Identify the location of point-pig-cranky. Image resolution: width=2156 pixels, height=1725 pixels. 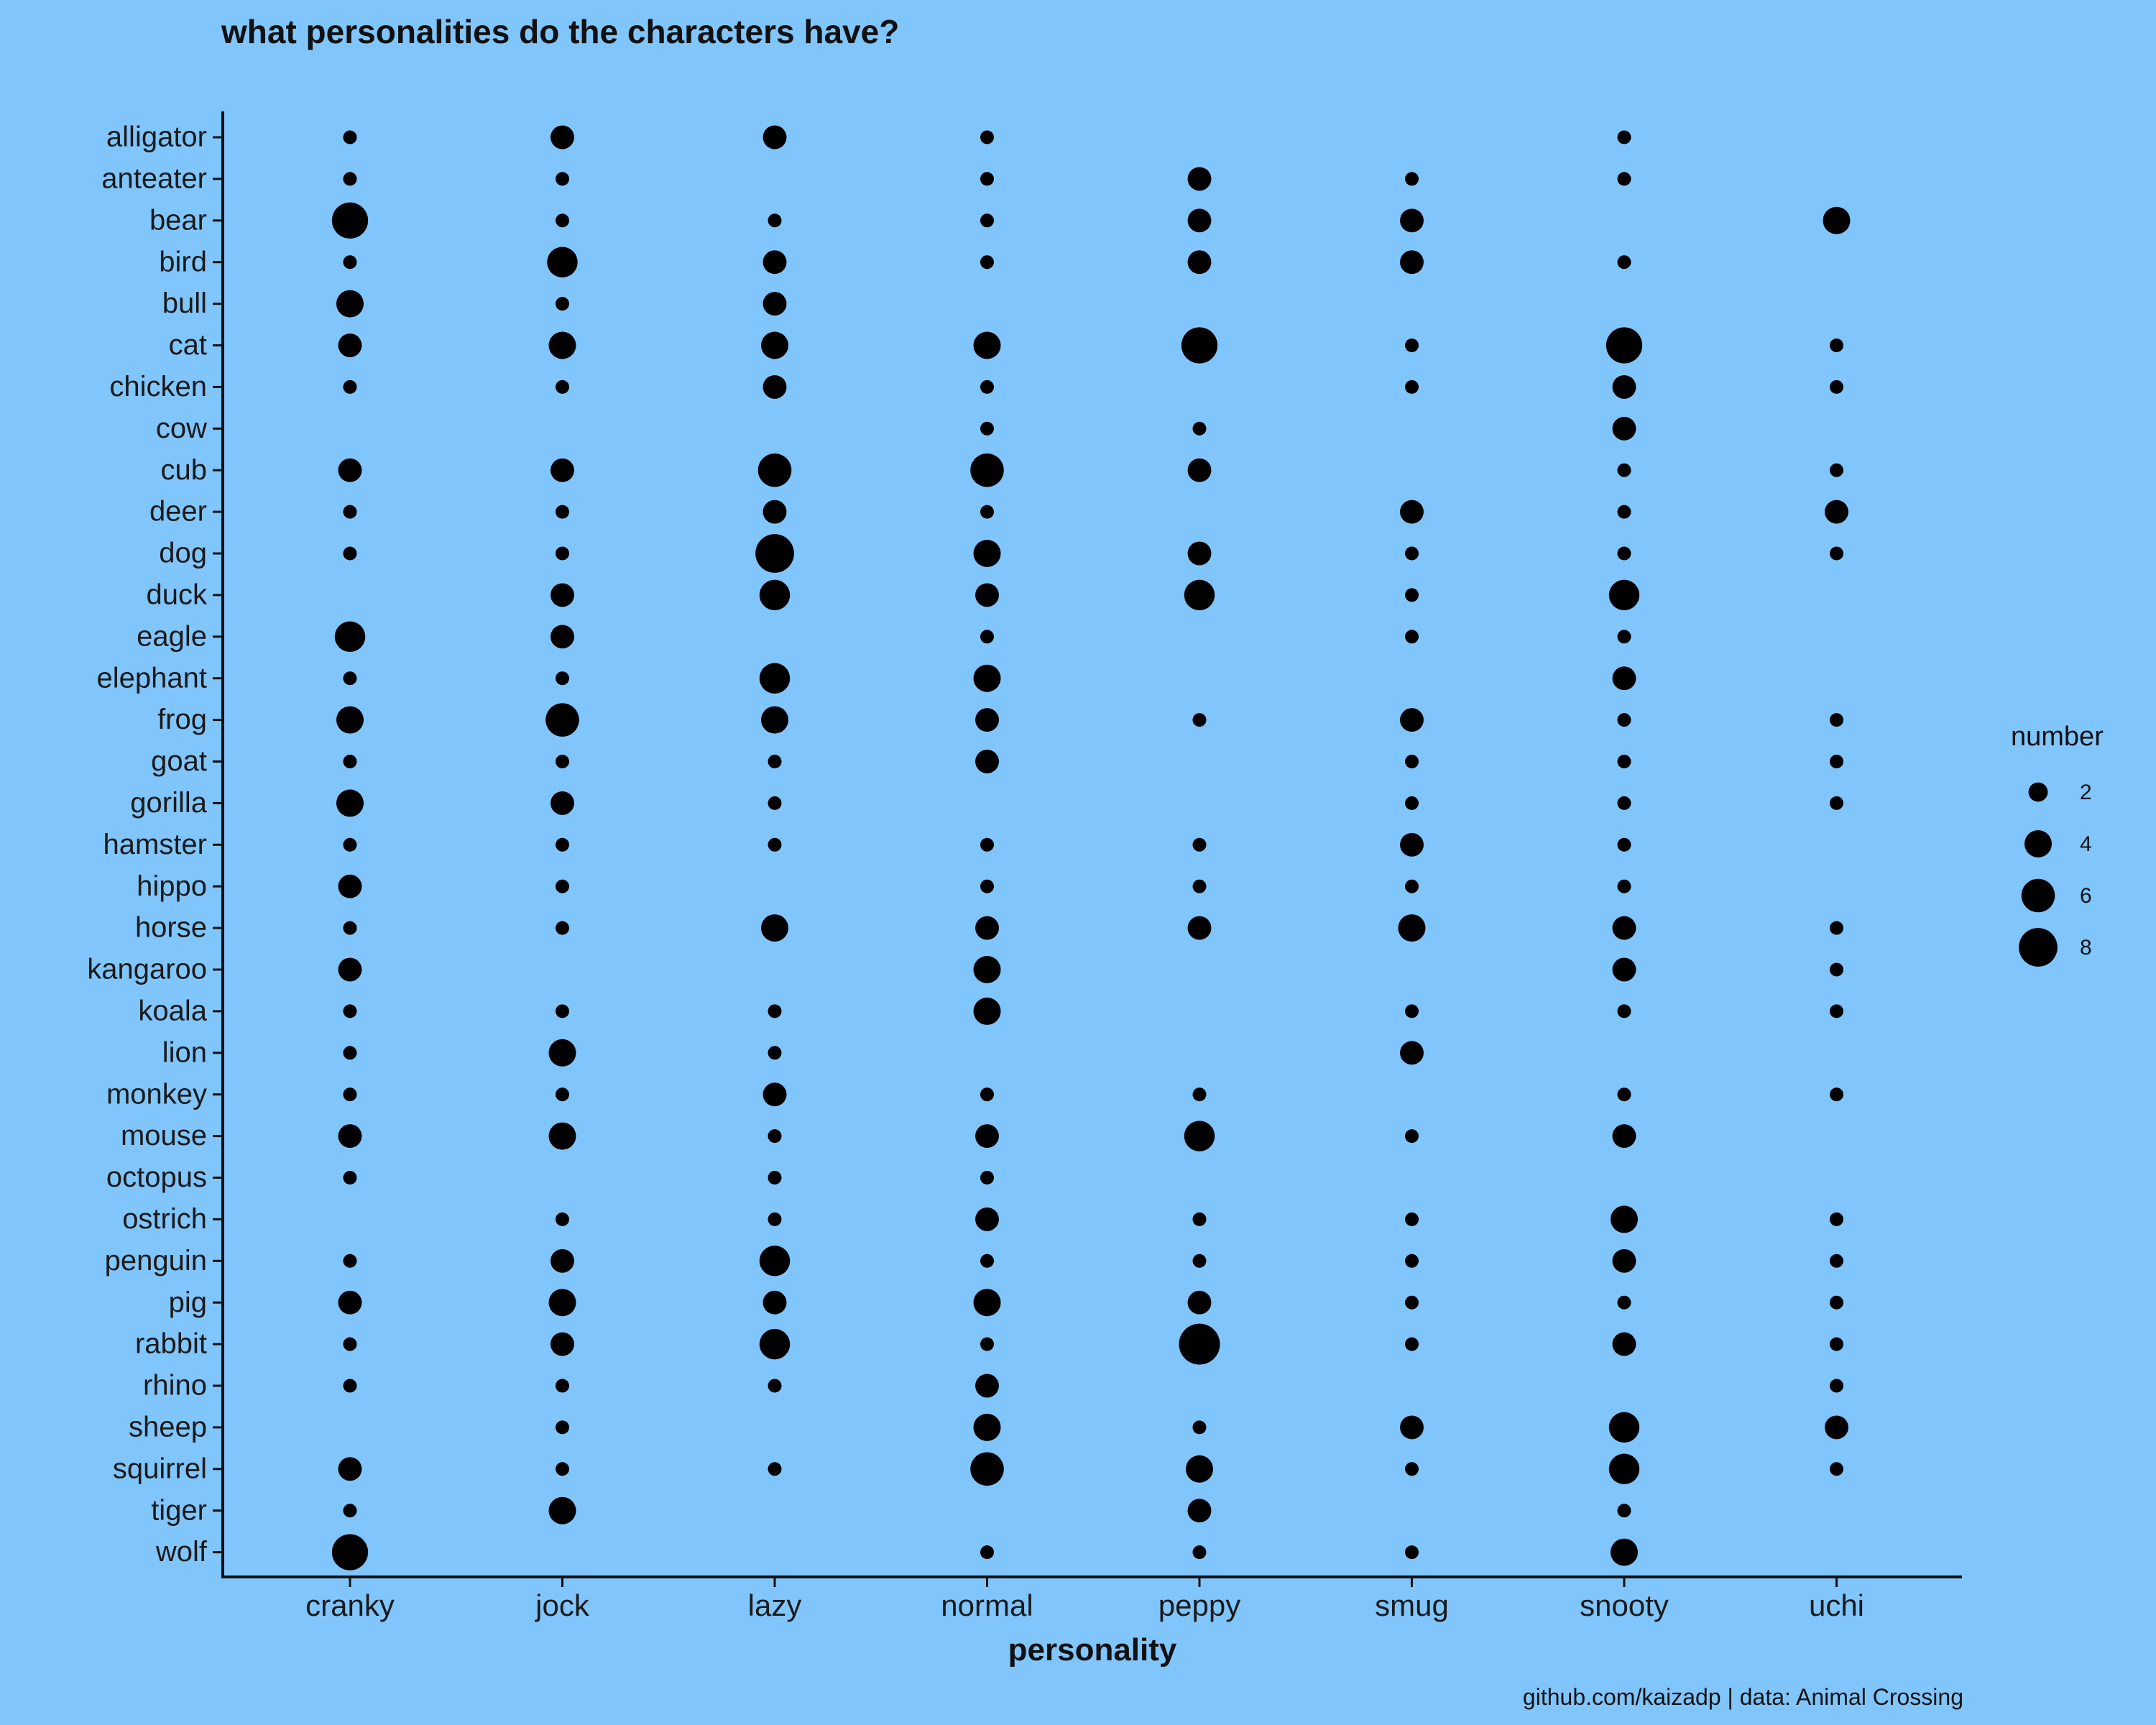
(350, 1302).